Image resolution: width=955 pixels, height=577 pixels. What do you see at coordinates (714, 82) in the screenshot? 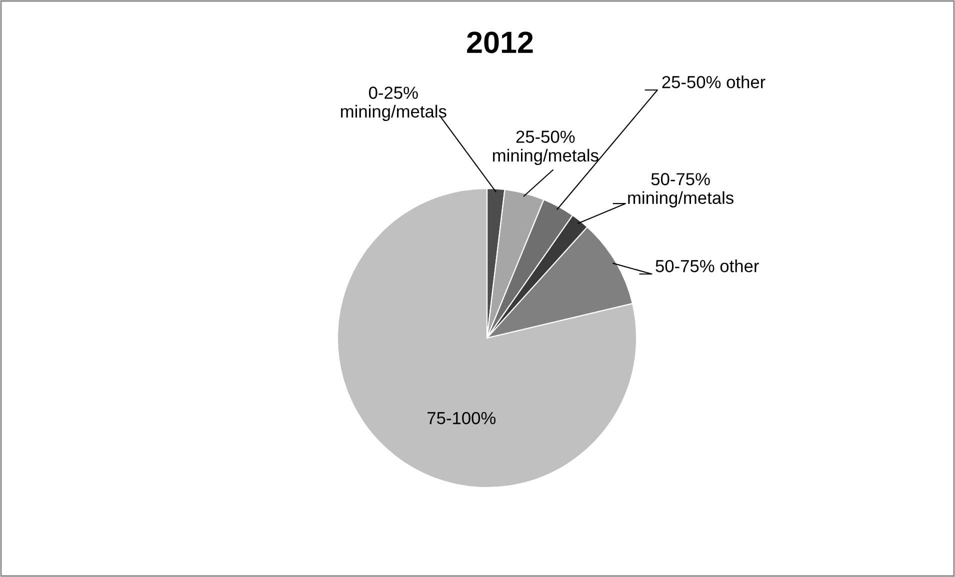
I see `slice-label: 25-50% other` at bounding box center [714, 82].